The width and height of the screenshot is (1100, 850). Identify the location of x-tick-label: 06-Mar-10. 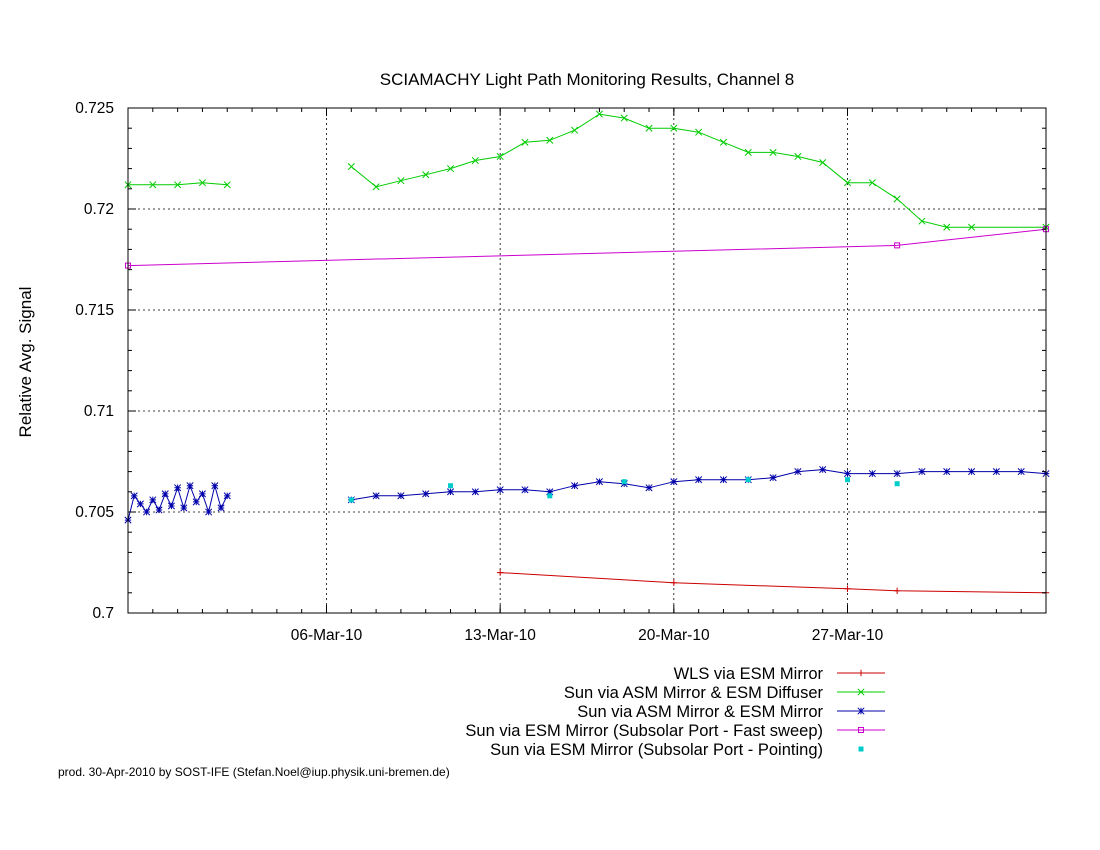
(327, 635).